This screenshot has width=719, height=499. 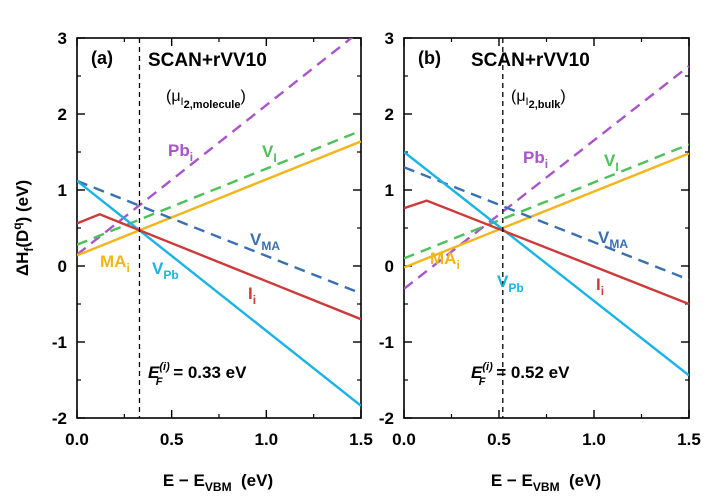 What do you see at coordinates (218, 482) in the screenshot?
I see `x-axis-label-a: E − EVBM (eV)` at bounding box center [218, 482].